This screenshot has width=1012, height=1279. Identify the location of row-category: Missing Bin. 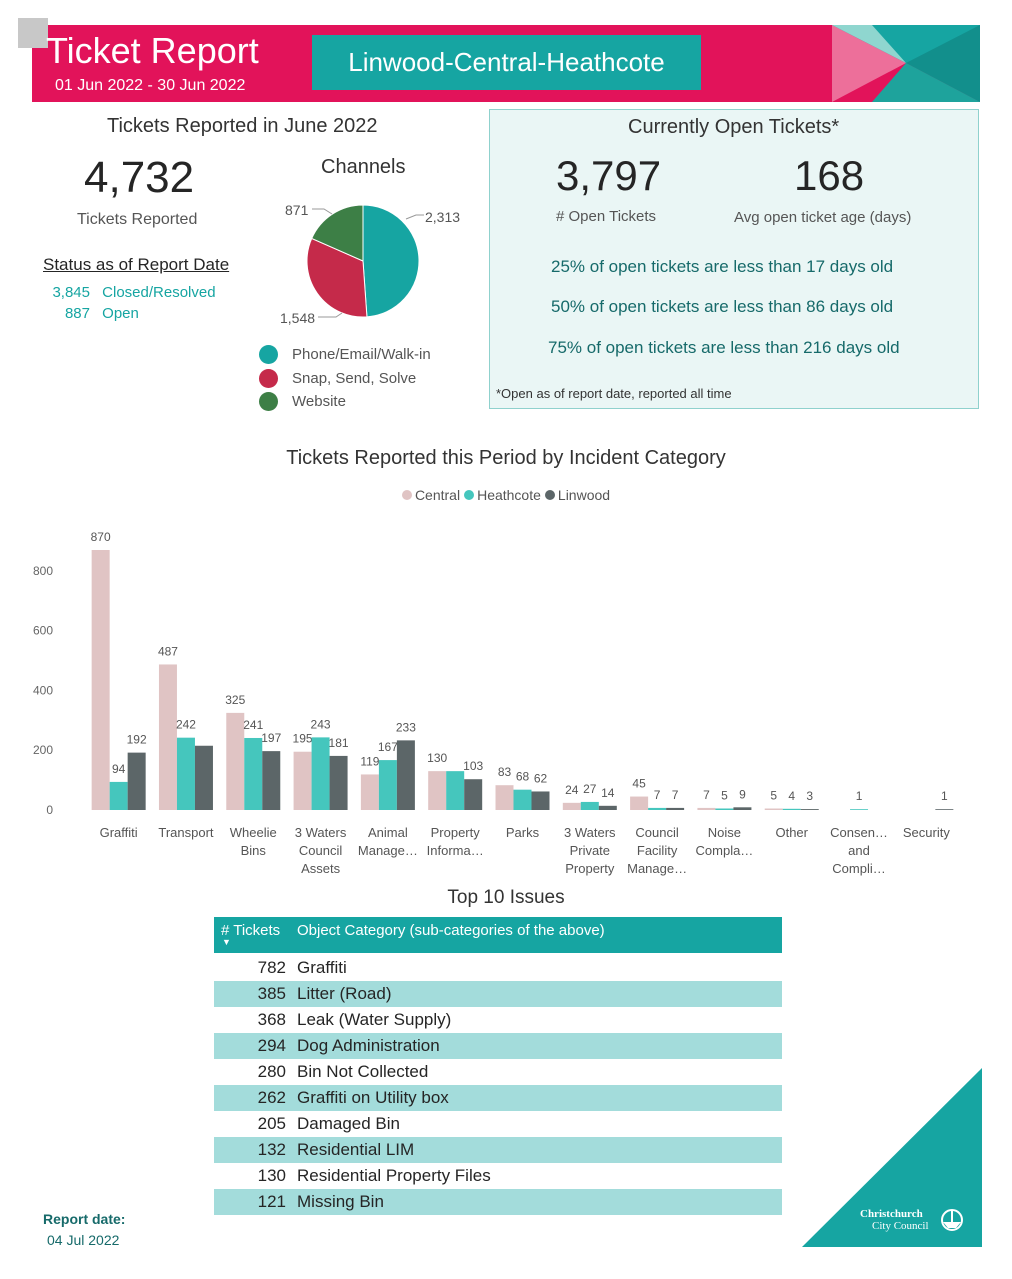
(340, 1201).